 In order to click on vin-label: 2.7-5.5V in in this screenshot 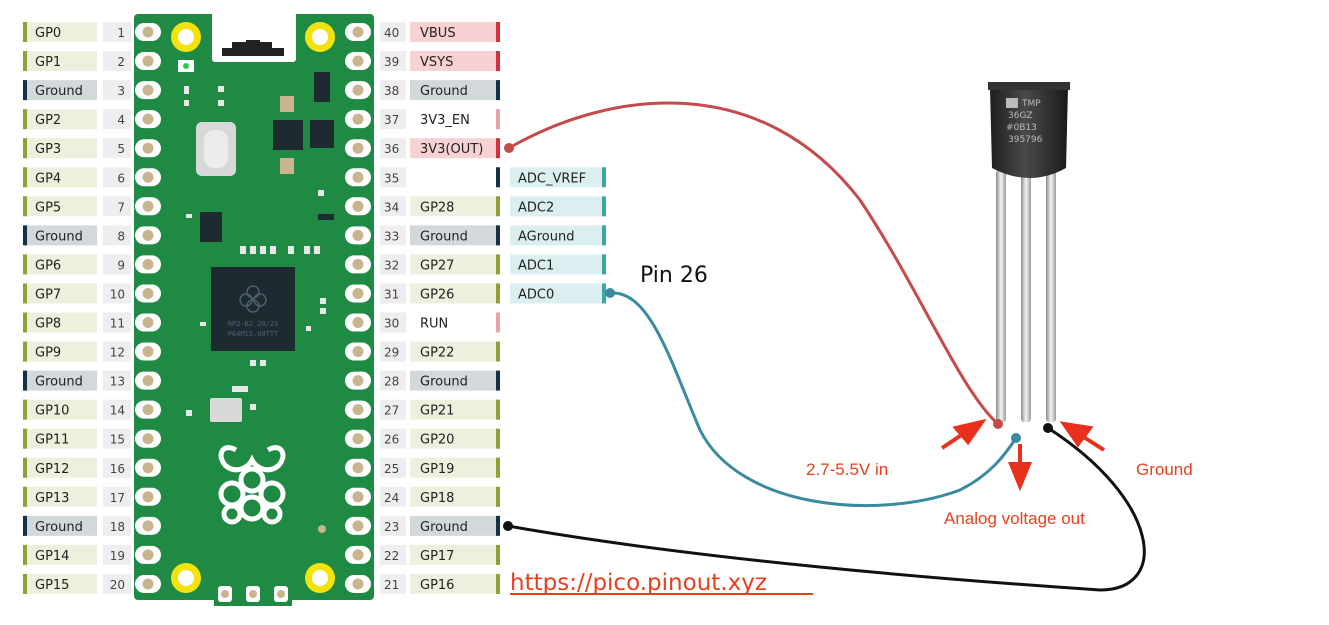, I will do `click(847, 469)`.